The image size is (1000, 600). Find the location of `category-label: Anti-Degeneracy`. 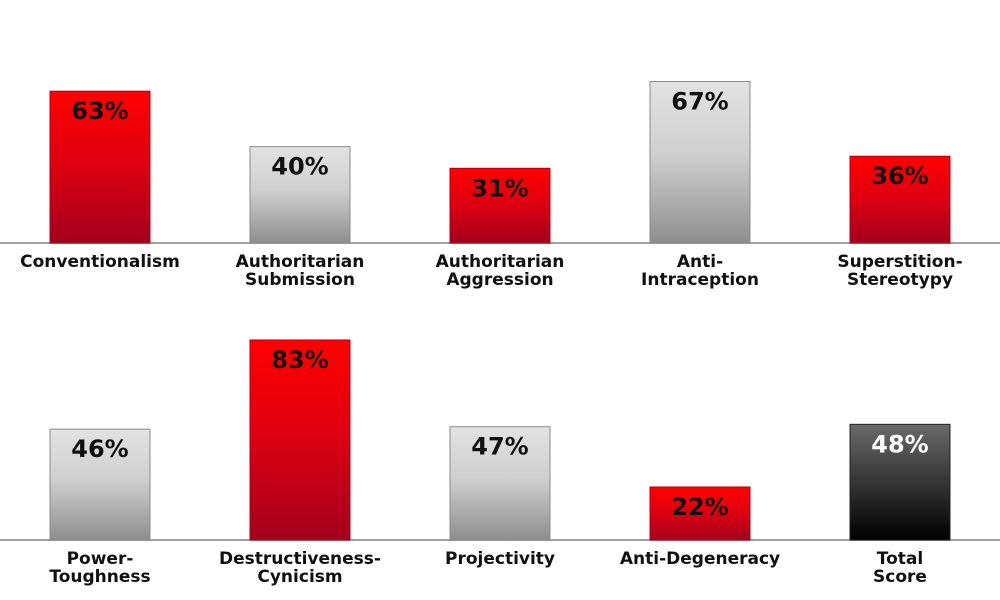

category-label: Anti-Degeneracy is located at coordinates (700, 559).